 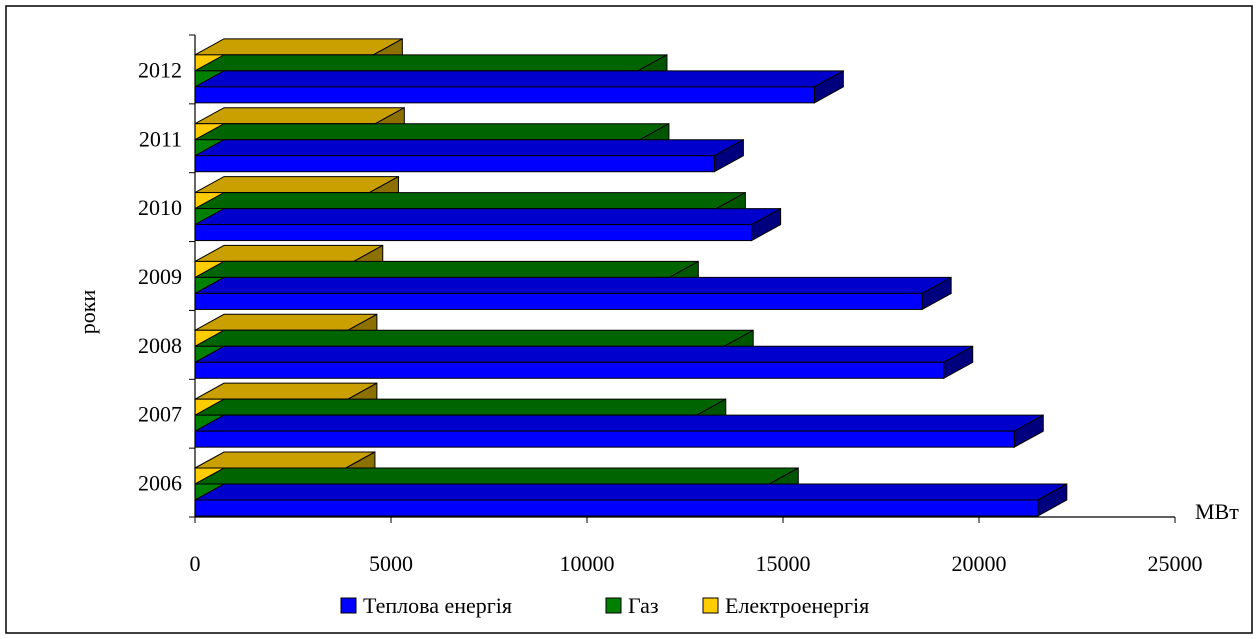 I want to click on bar-2007-s1-top, so click(x=460, y=407).